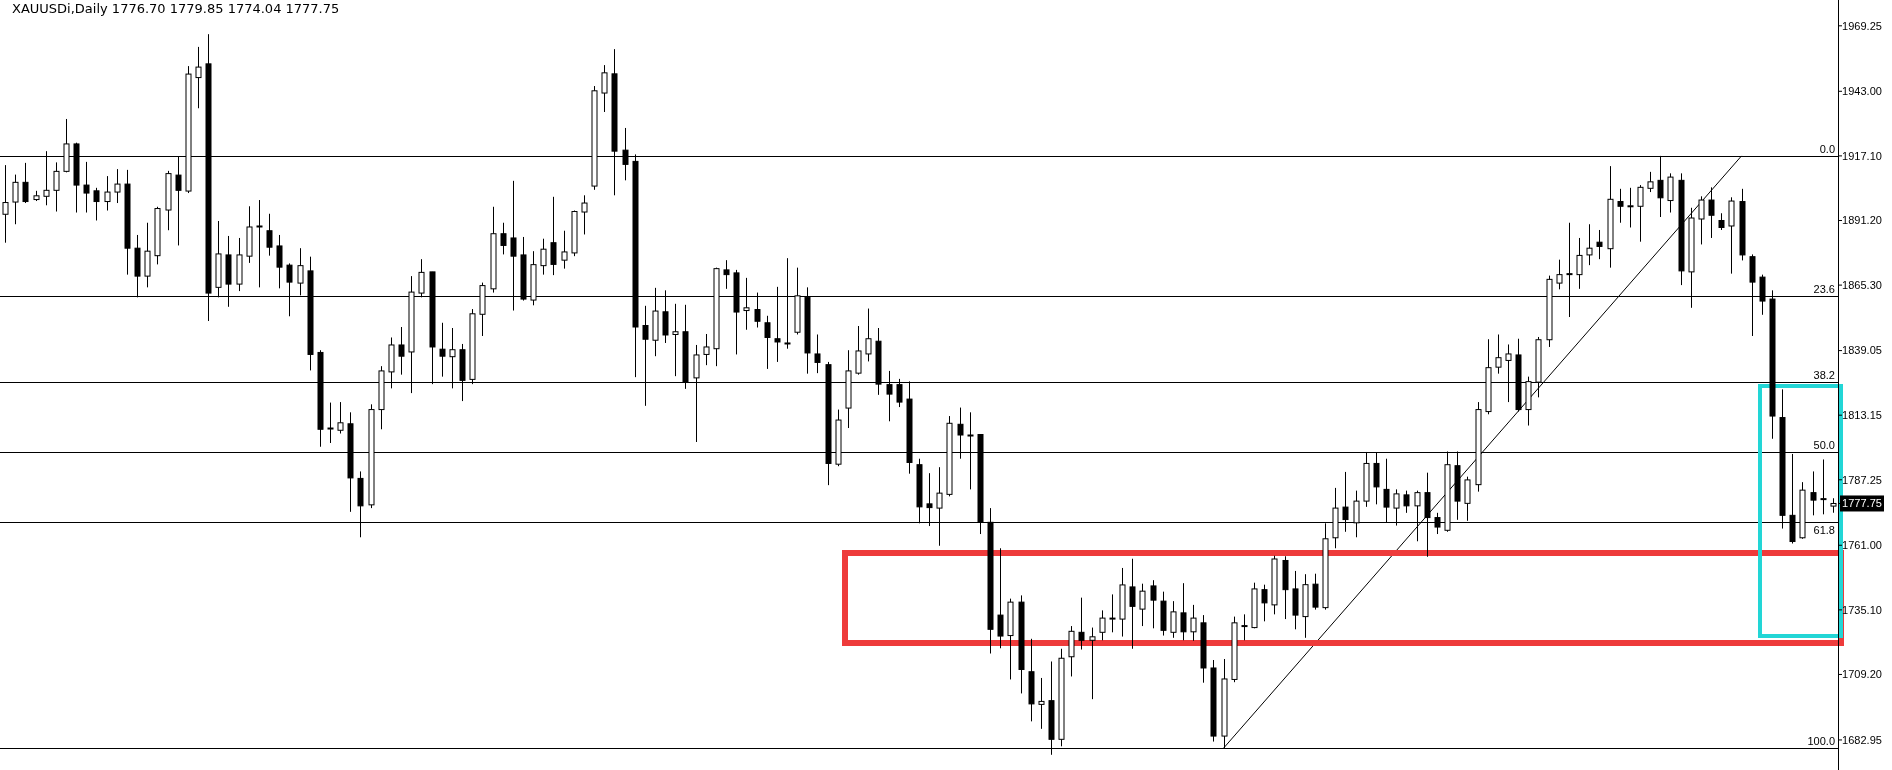 Image resolution: width=1892 pixels, height=770 pixels. Describe the element at coordinates (1824, 444) in the screenshot. I see `annotation: 50.0` at that location.